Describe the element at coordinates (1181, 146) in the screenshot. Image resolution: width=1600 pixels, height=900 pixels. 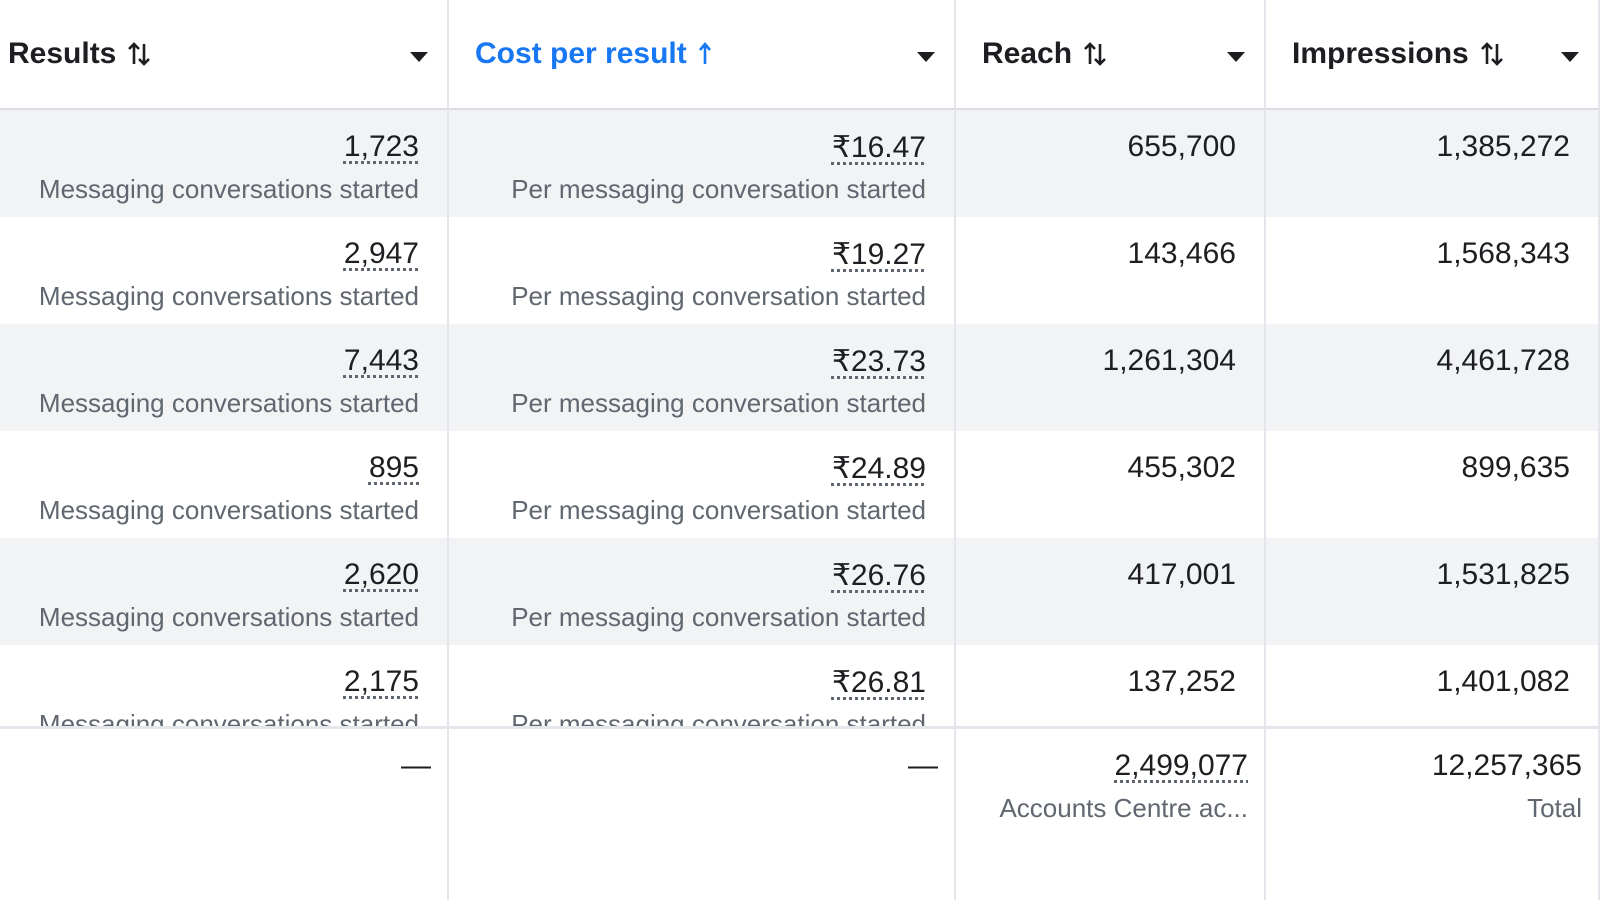
I see `cell-value: 655,700` at that location.